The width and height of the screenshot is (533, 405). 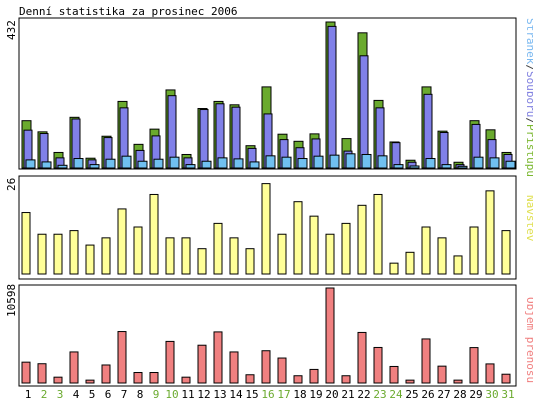 I want to click on x-tick-label: 24, so click(x=396, y=394).